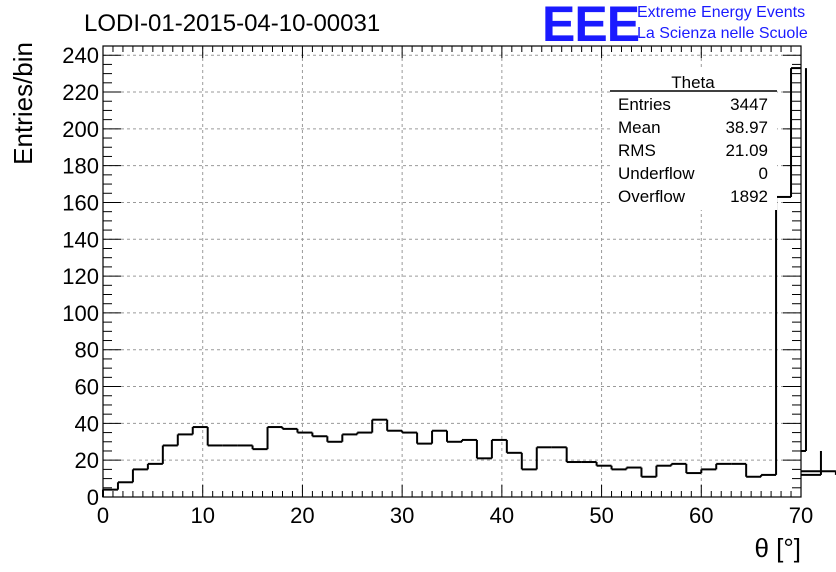  Describe the element at coordinates (80, 129) in the screenshot. I see `y-tick-label: 200` at that location.